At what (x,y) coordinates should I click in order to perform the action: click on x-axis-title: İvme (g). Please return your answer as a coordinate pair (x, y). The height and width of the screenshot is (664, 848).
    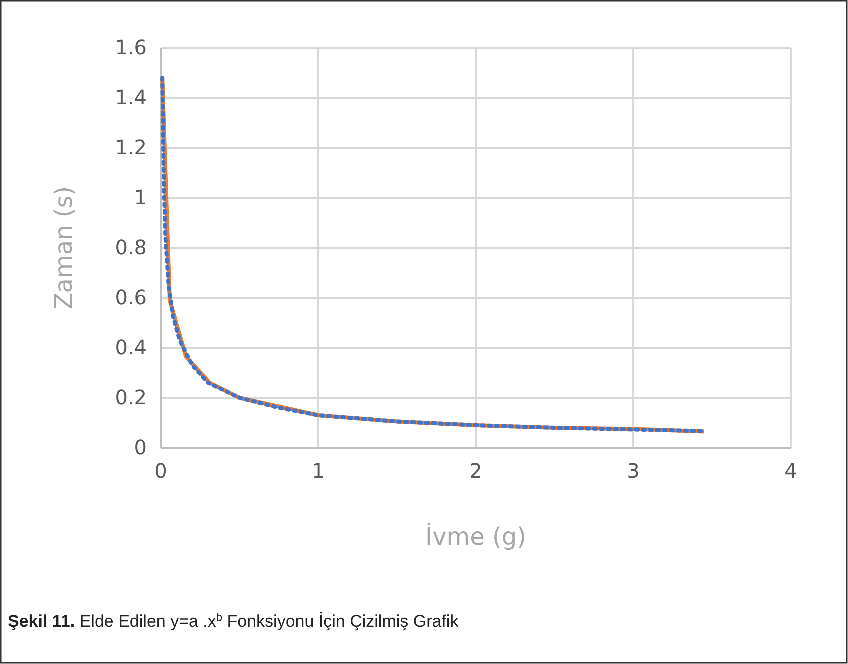
    Looking at the image, I should click on (476, 537).